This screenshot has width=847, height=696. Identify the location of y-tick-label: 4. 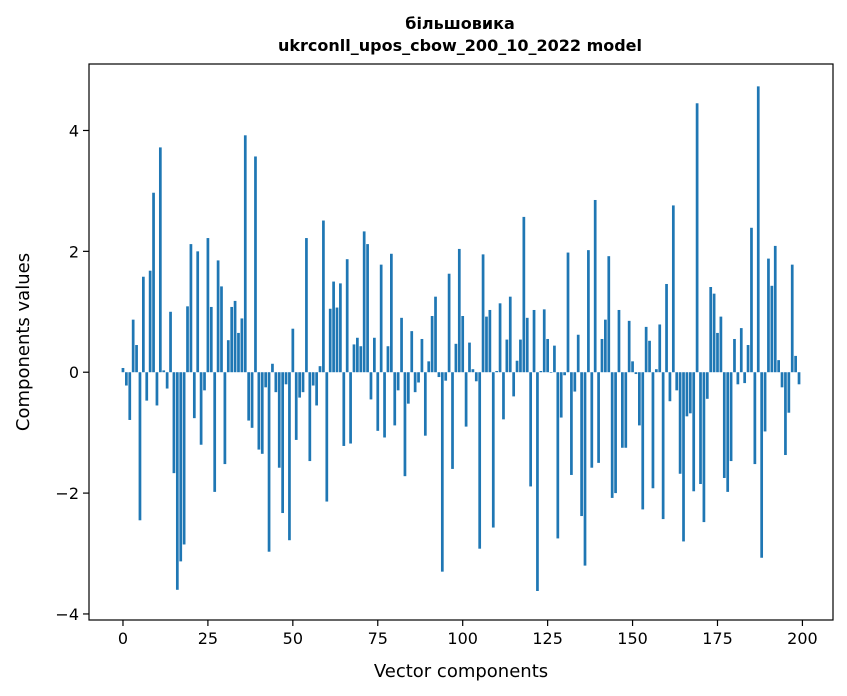
(74, 130).